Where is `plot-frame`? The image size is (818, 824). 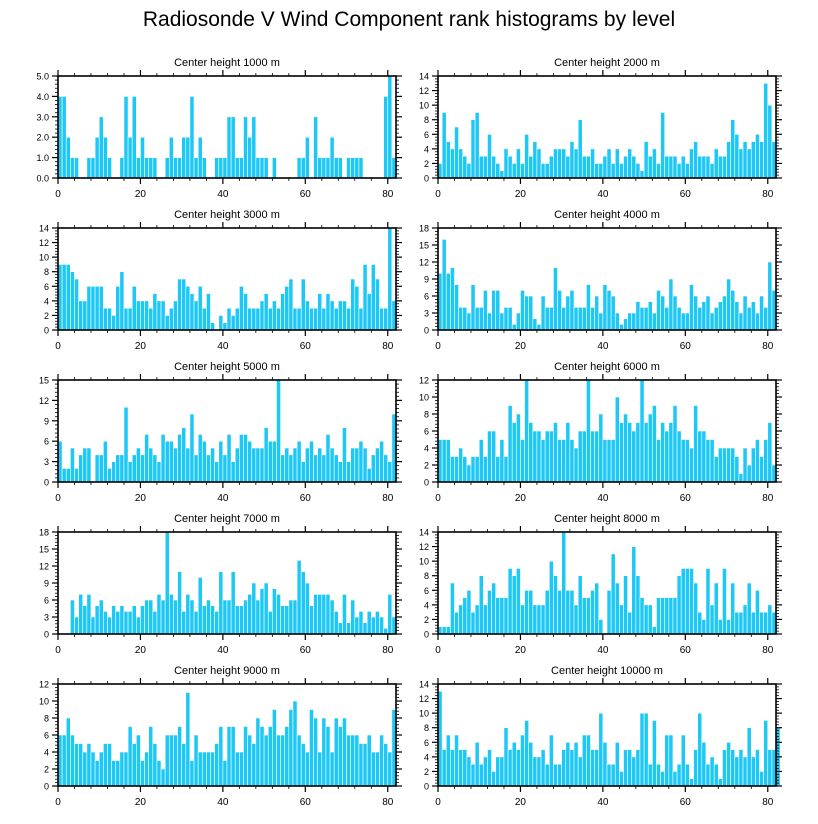
plot-frame is located at coordinates (607, 583).